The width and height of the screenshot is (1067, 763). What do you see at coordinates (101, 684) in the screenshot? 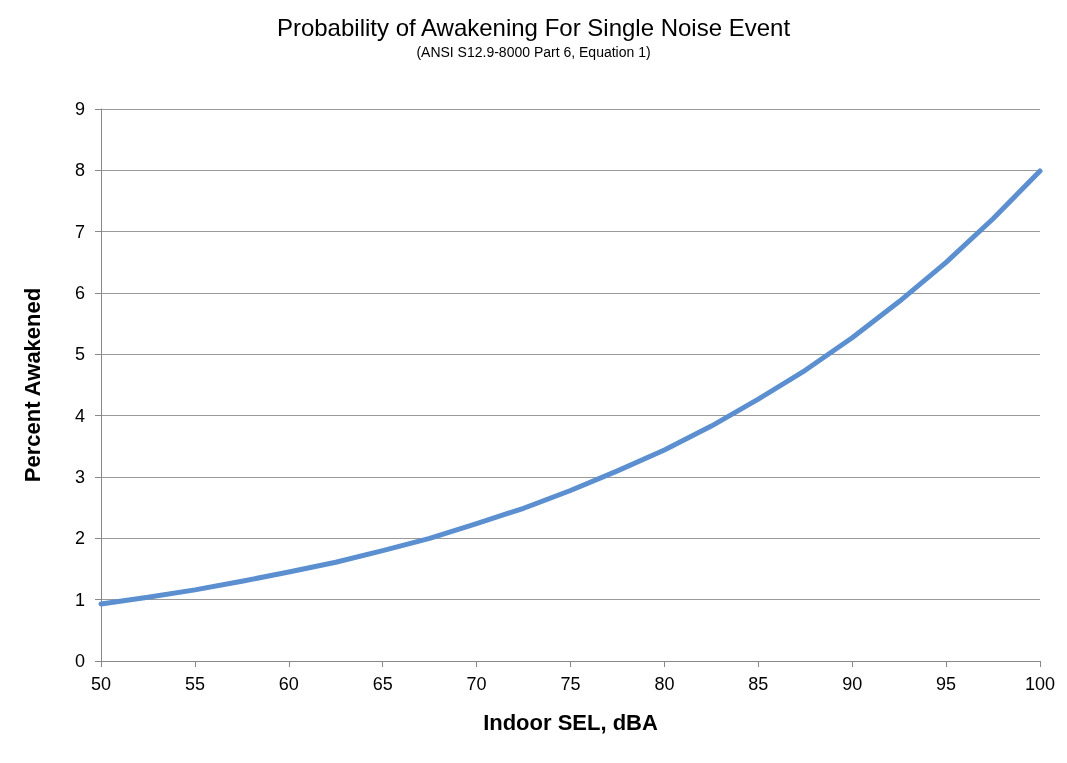
I see `x-tick-label: 50` at bounding box center [101, 684].